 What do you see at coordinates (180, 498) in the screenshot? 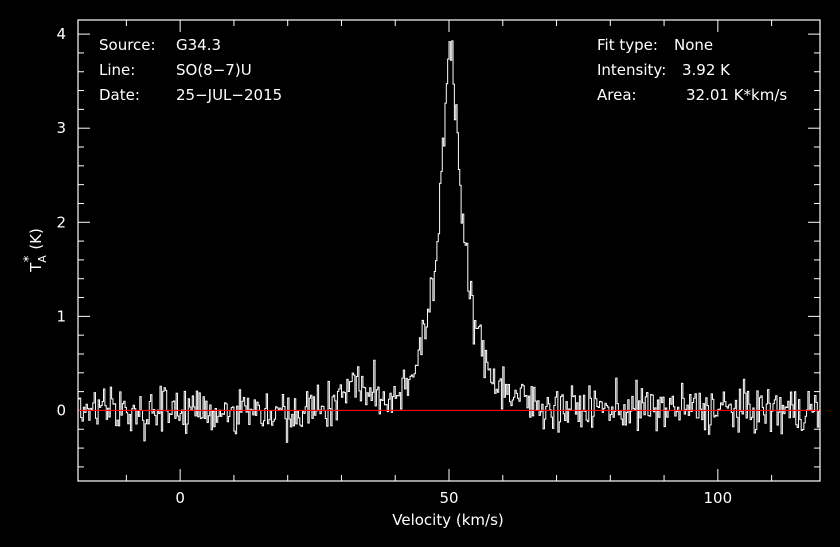
I see `x-tick-label: 0` at bounding box center [180, 498].